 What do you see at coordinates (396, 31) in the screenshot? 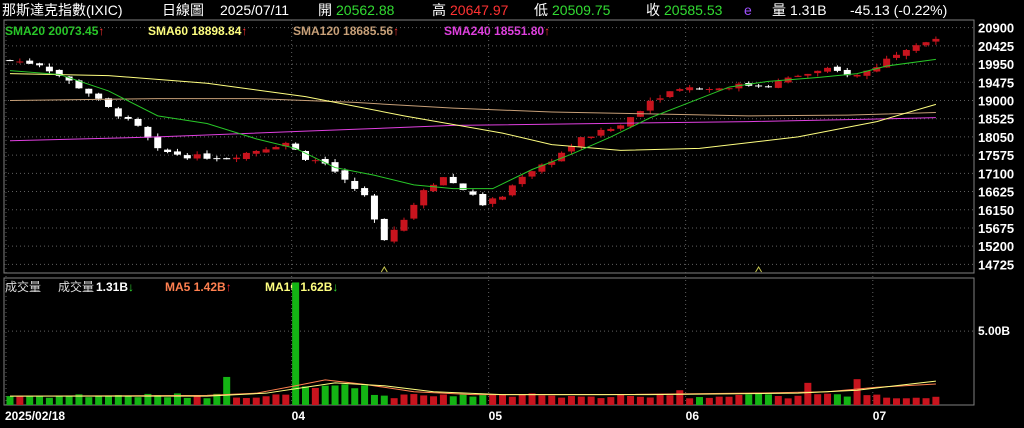
I see `sma120-up-arrow-icon: ↑` at bounding box center [396, 31].